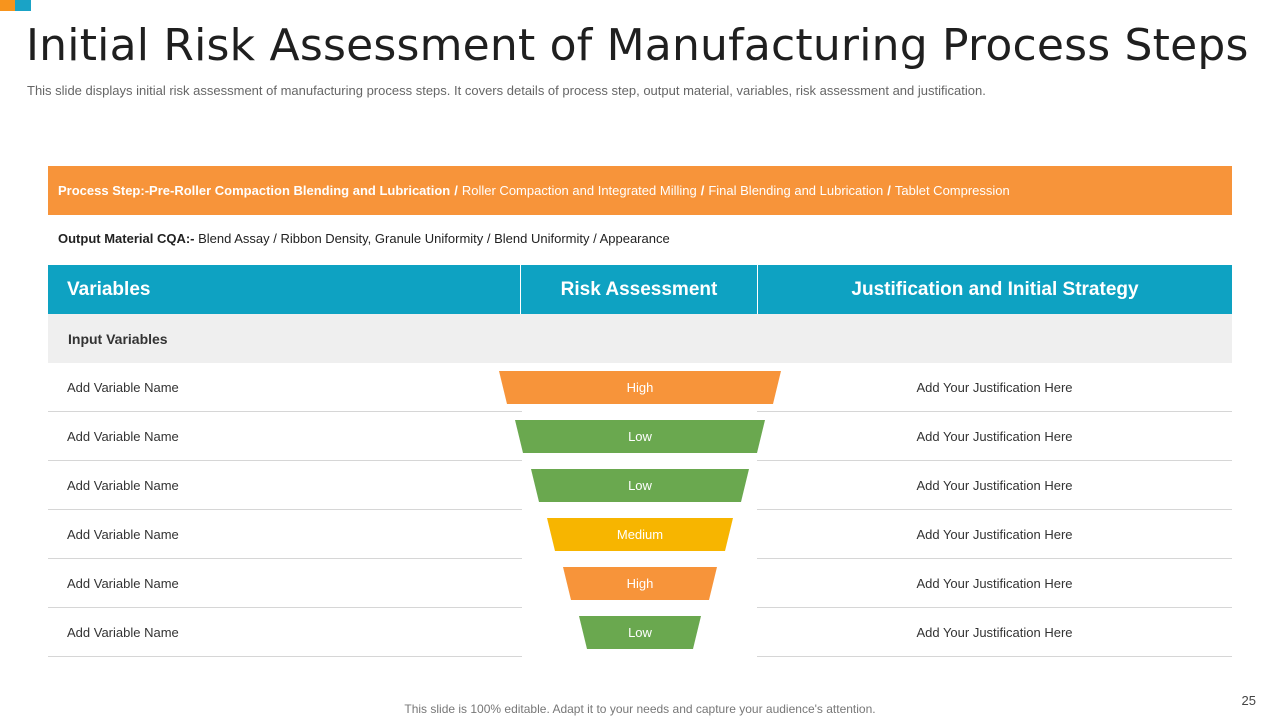 Image resolution: width=1280 pixels, height=720 pixels. Describe the element at coordinates (579, 190) in the screenshot. I see `process-step-item: Roller Compaction and Integrated Milling` at that location.